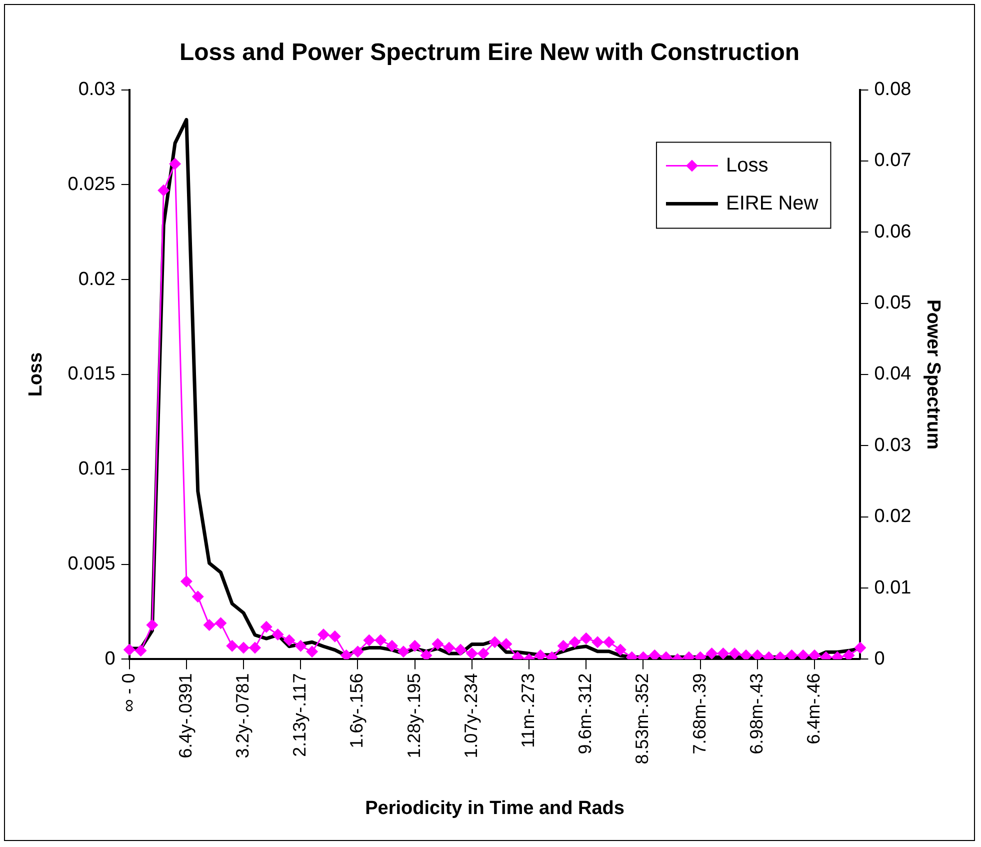 This screenshot has width=981, height=847. I want to click on x-tick-label: 2.13y-.117, so click(300, 715).